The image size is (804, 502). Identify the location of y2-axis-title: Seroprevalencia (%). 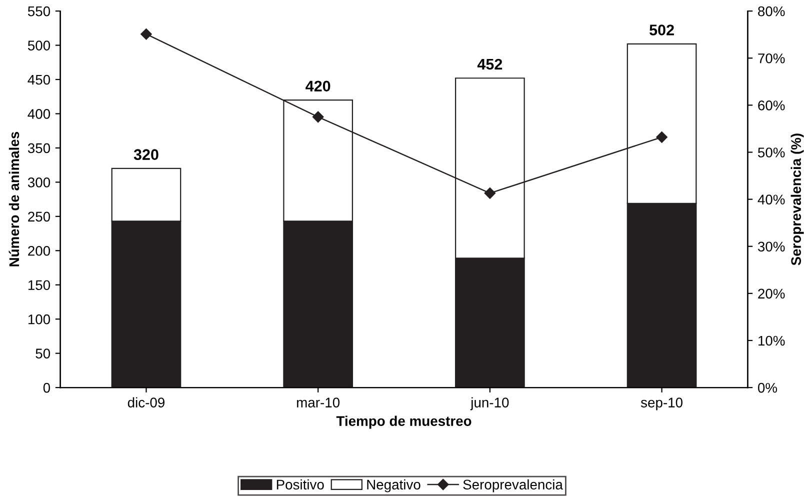
(797, 200).